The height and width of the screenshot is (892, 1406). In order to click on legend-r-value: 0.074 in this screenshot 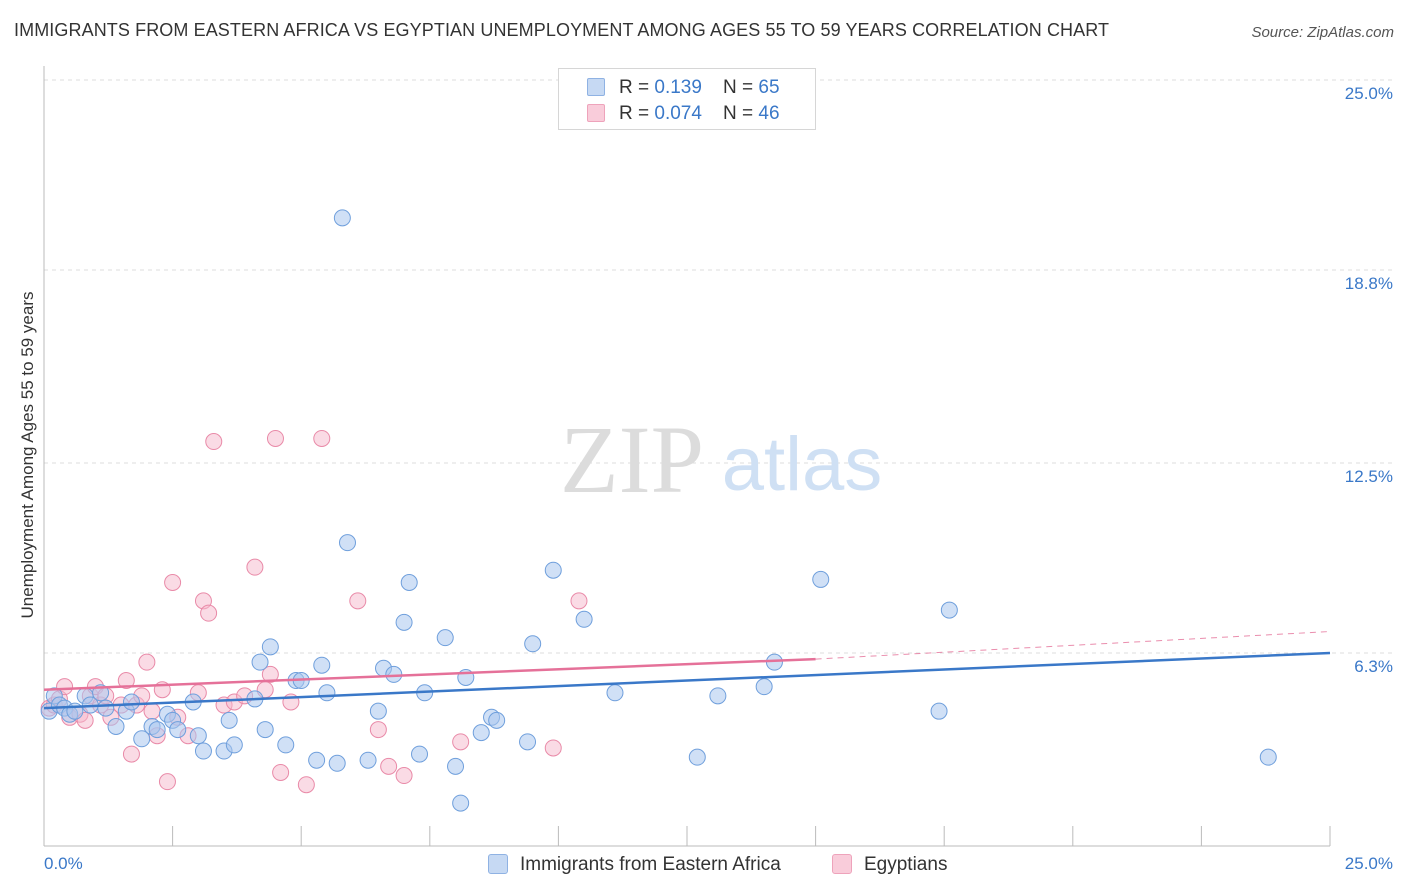, I will do `click(678, 113)`.